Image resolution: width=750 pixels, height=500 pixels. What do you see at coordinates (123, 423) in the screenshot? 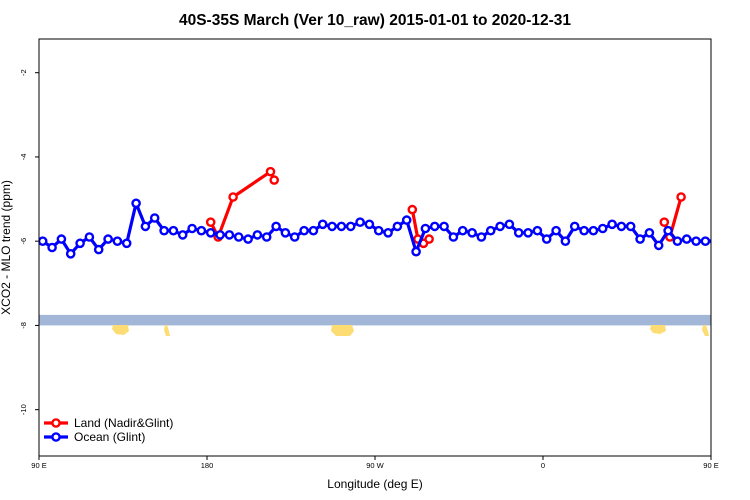
I see `legend-label: Land (Nadir&Glint)` at bounding box center [123, 423].